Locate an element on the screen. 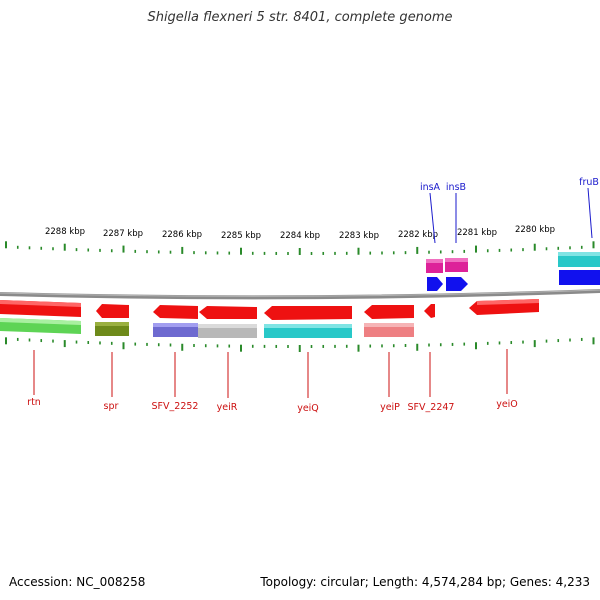 The width and height of the screenshot is (600, 600). SFV_2247-label: SFV_2247 is located at coordinates (431, 407).